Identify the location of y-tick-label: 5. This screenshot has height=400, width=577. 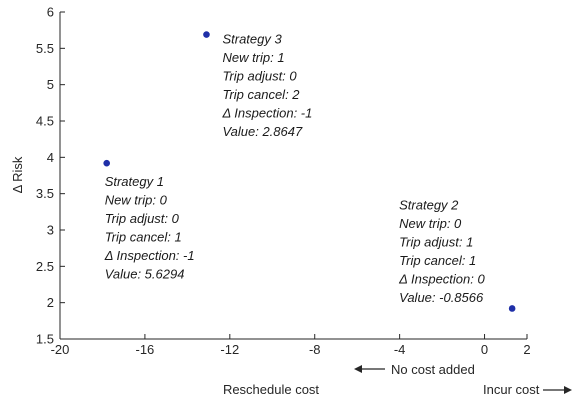
(50, 84).